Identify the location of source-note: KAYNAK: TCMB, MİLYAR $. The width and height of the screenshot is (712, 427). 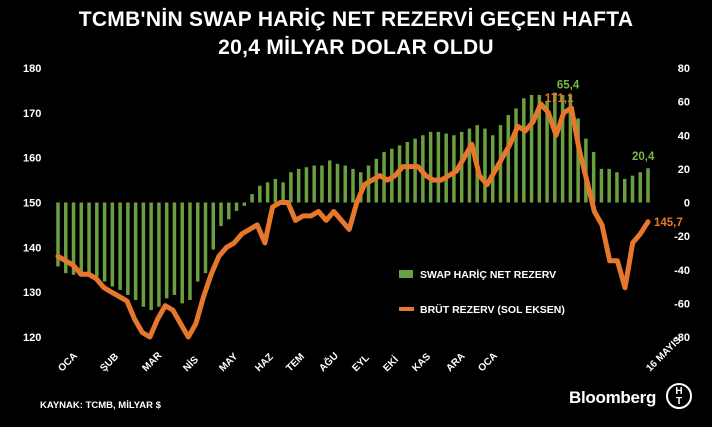
(100, 405).